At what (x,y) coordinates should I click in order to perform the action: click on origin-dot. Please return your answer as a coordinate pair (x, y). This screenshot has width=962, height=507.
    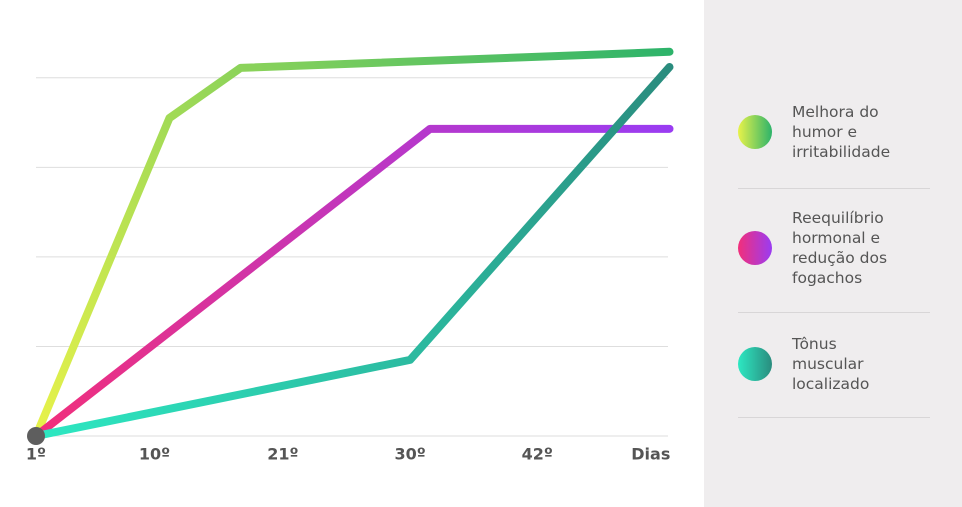
    Looking at the image, I should click on (36, 436).